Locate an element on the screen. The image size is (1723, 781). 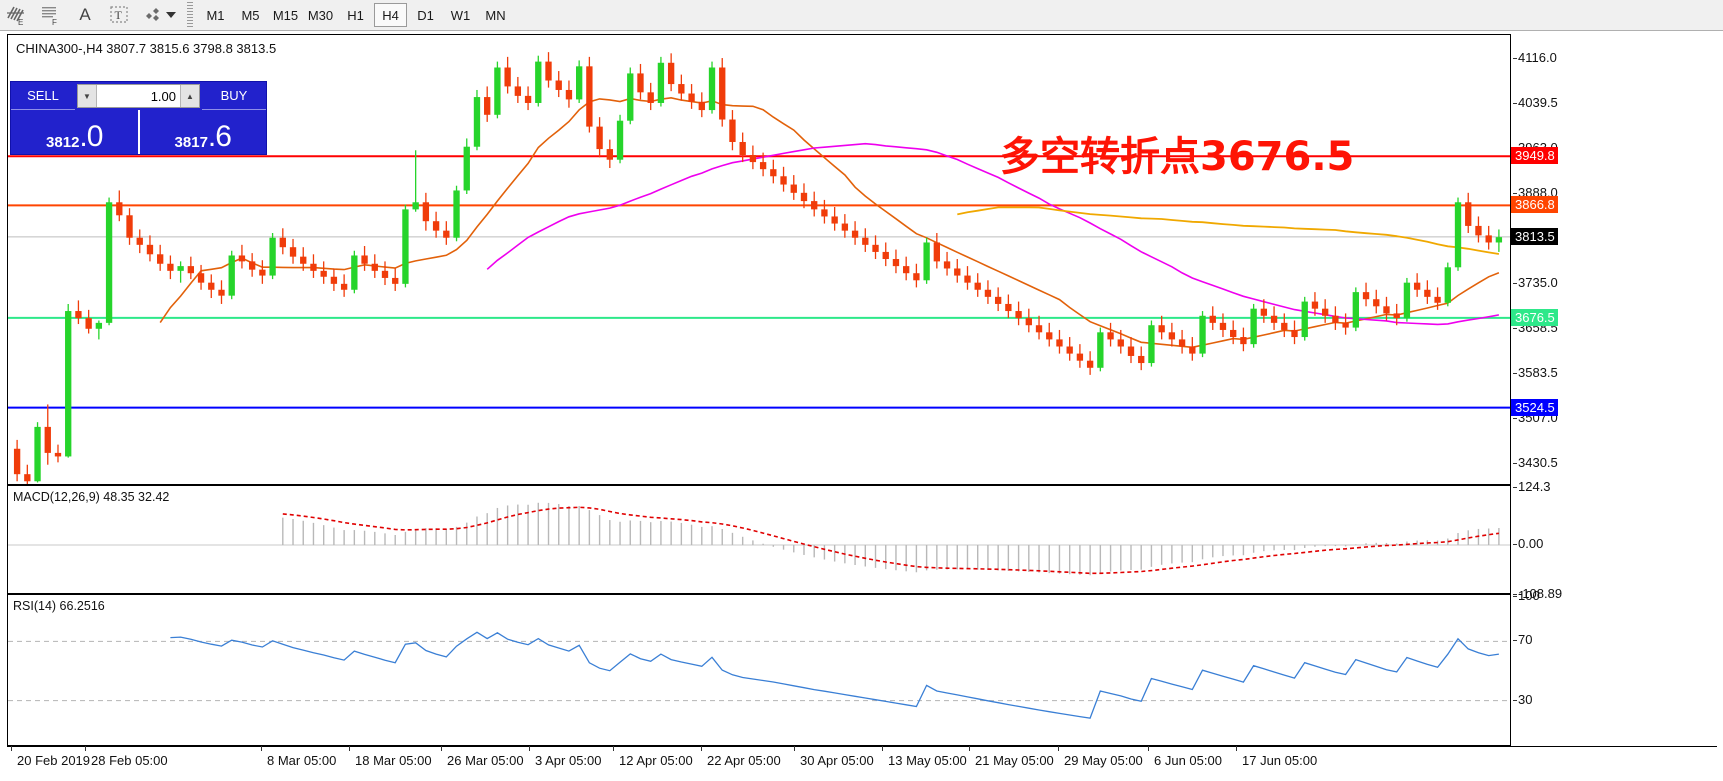
volume-up-icon: ▲ is located at coordinates (189, 96).